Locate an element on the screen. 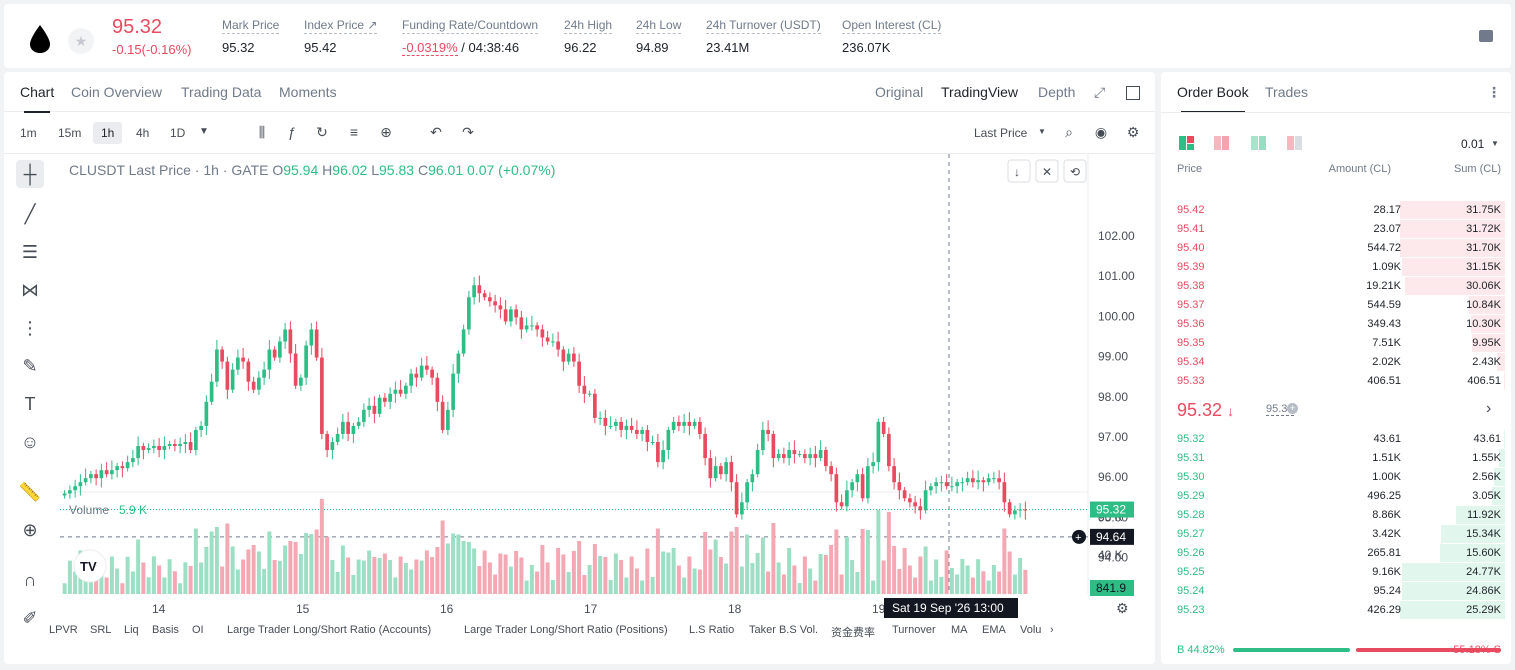 The image size is (1515, 670). row-amount: 43.61 is located at coordinates (1387, 439).